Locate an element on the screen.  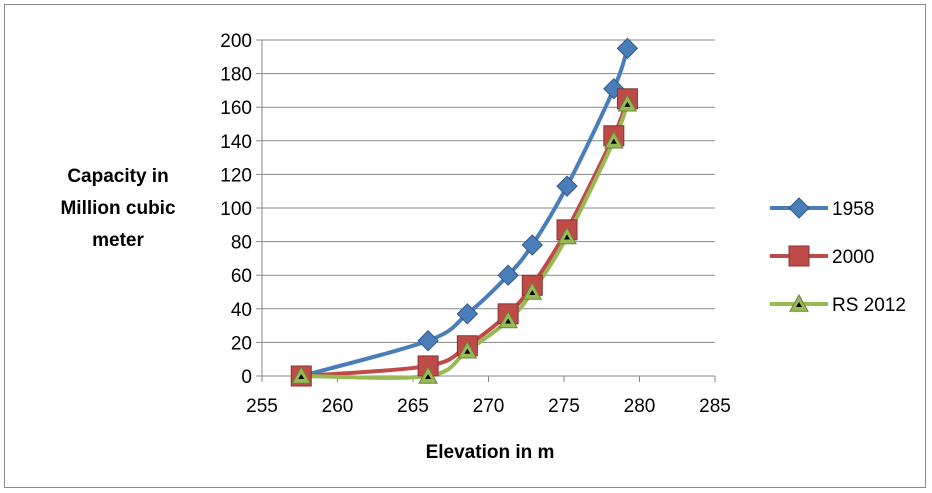
y-tick-label: 160 is located at coordinates (236, 108).